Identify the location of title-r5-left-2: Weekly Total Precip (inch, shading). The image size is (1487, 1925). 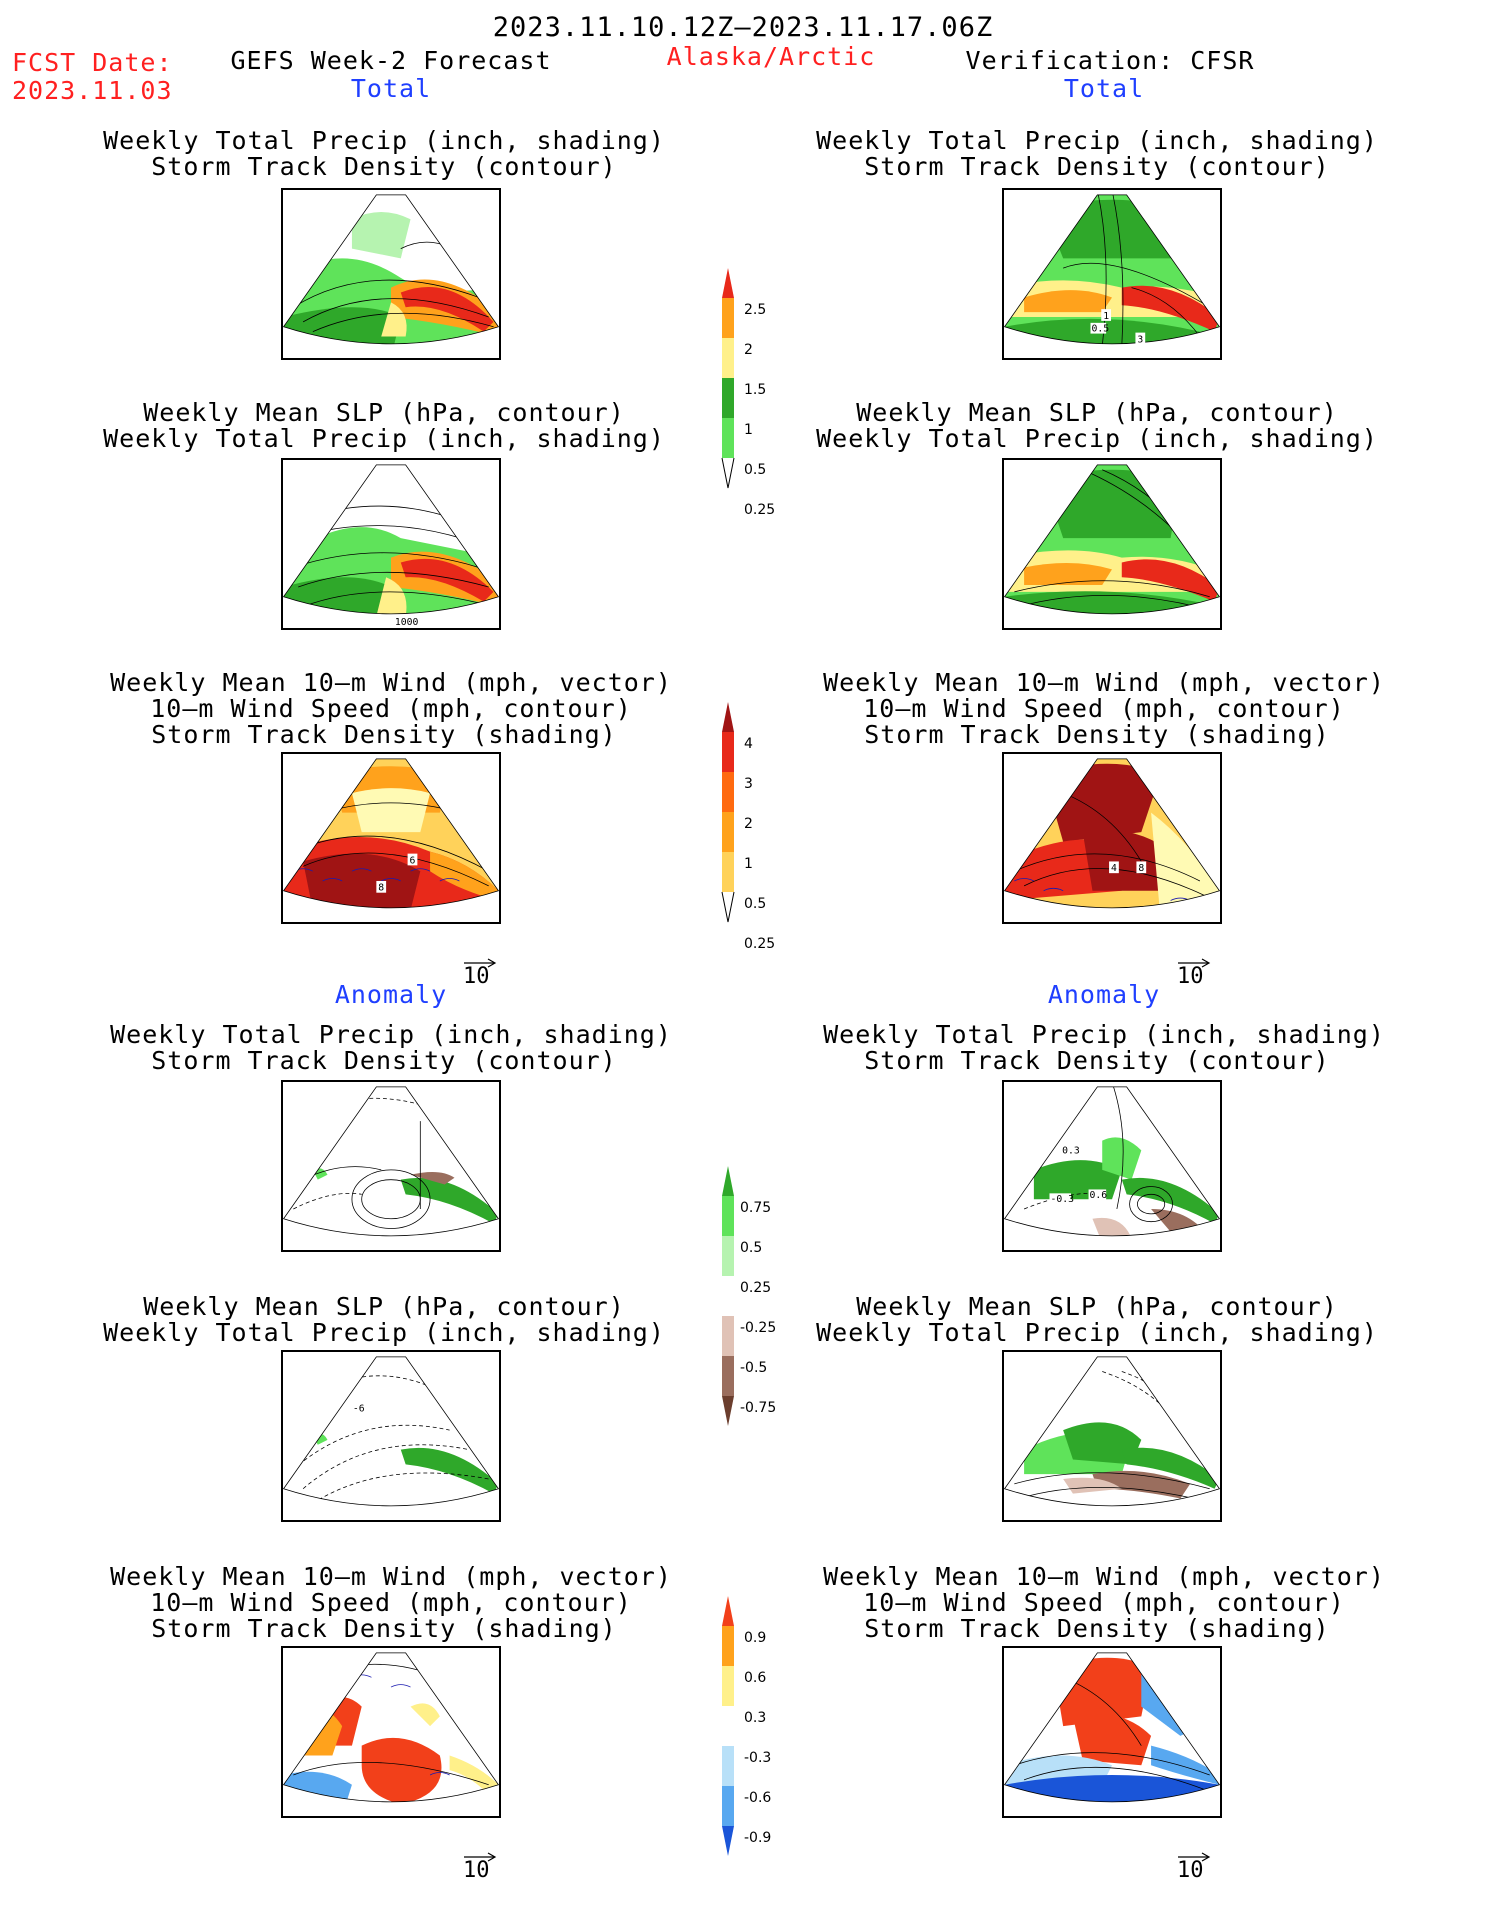
(384, 1332).